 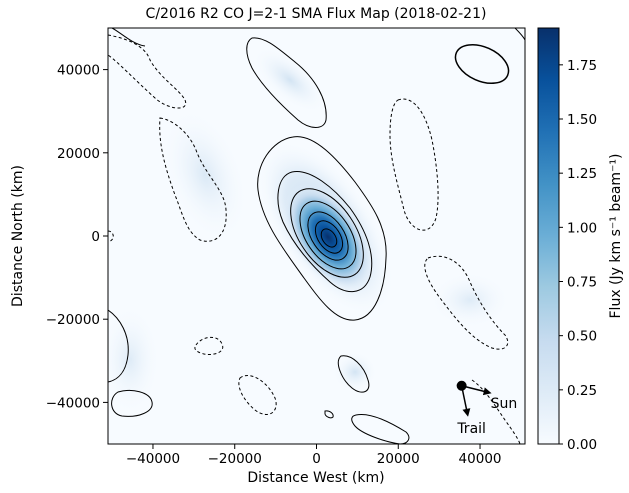 What do you see at coordinates (582, 391) in the screenshot?
I see `colorbar-tick-label: 0.25` at bounding box center [582, 391].